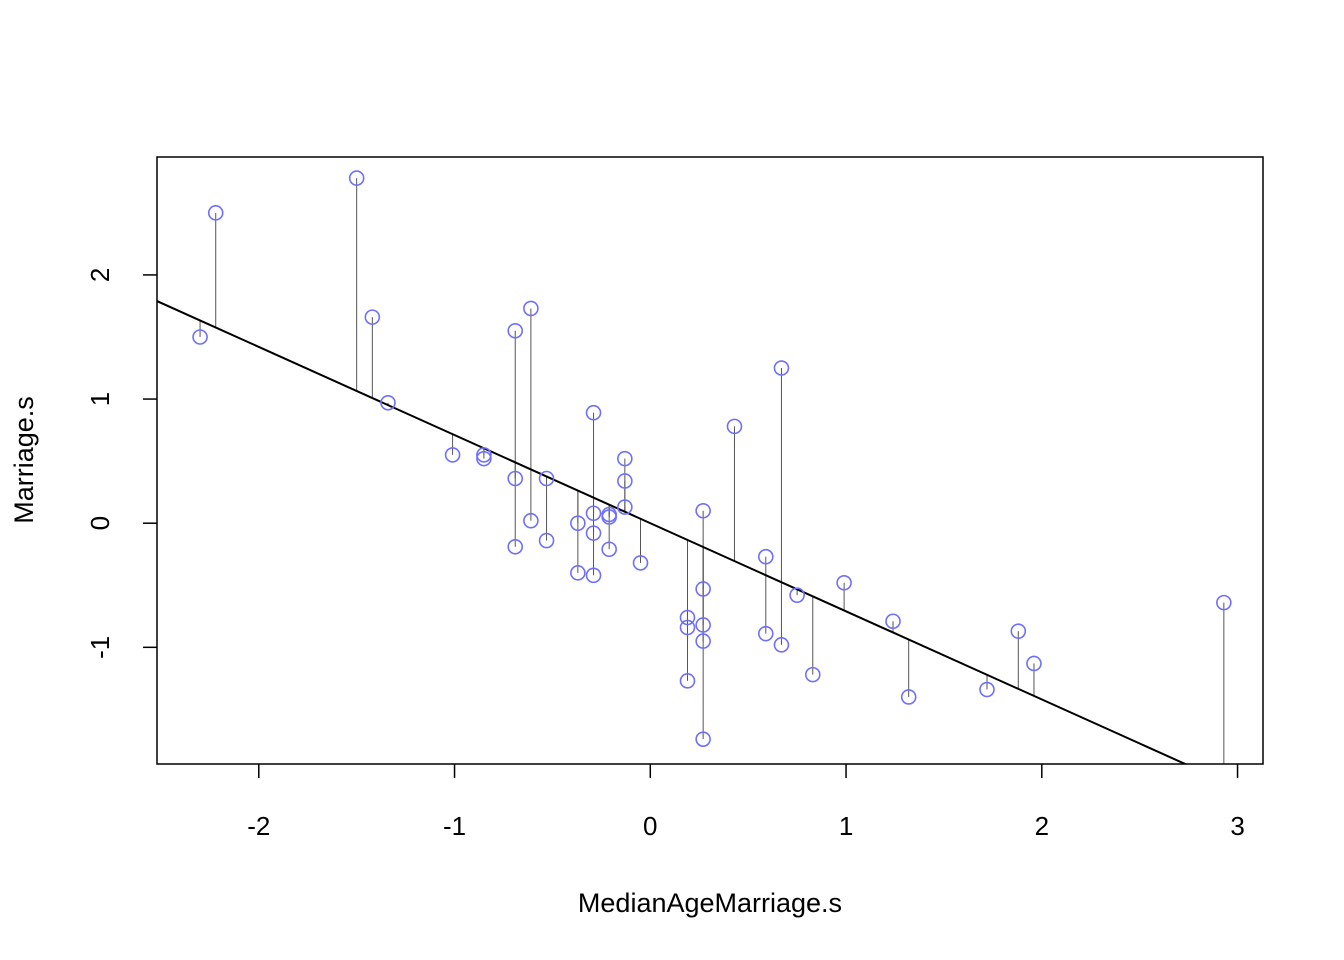 The width and height of the screenshot is (1344, 960). Describe the element at coordinates (121, 463) in the screenshot. I see `y-axis: -1 0 1 2` at that location.